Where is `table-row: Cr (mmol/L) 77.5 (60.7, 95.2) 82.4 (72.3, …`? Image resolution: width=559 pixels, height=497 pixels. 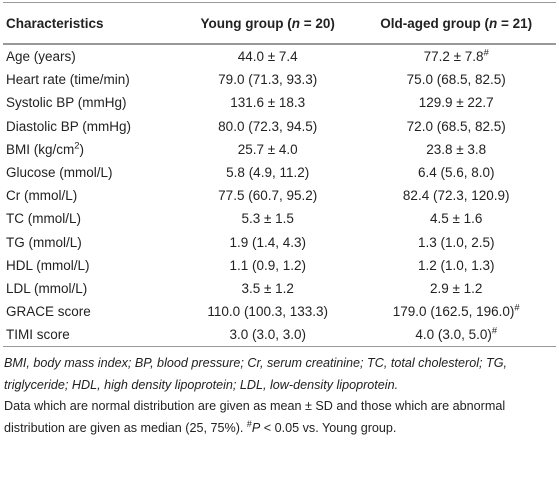
table-row: Cr (mmol/L) 77.5 (60.7, 95.2) 82.4 (72.3, … is located at coordinates (279, 195).